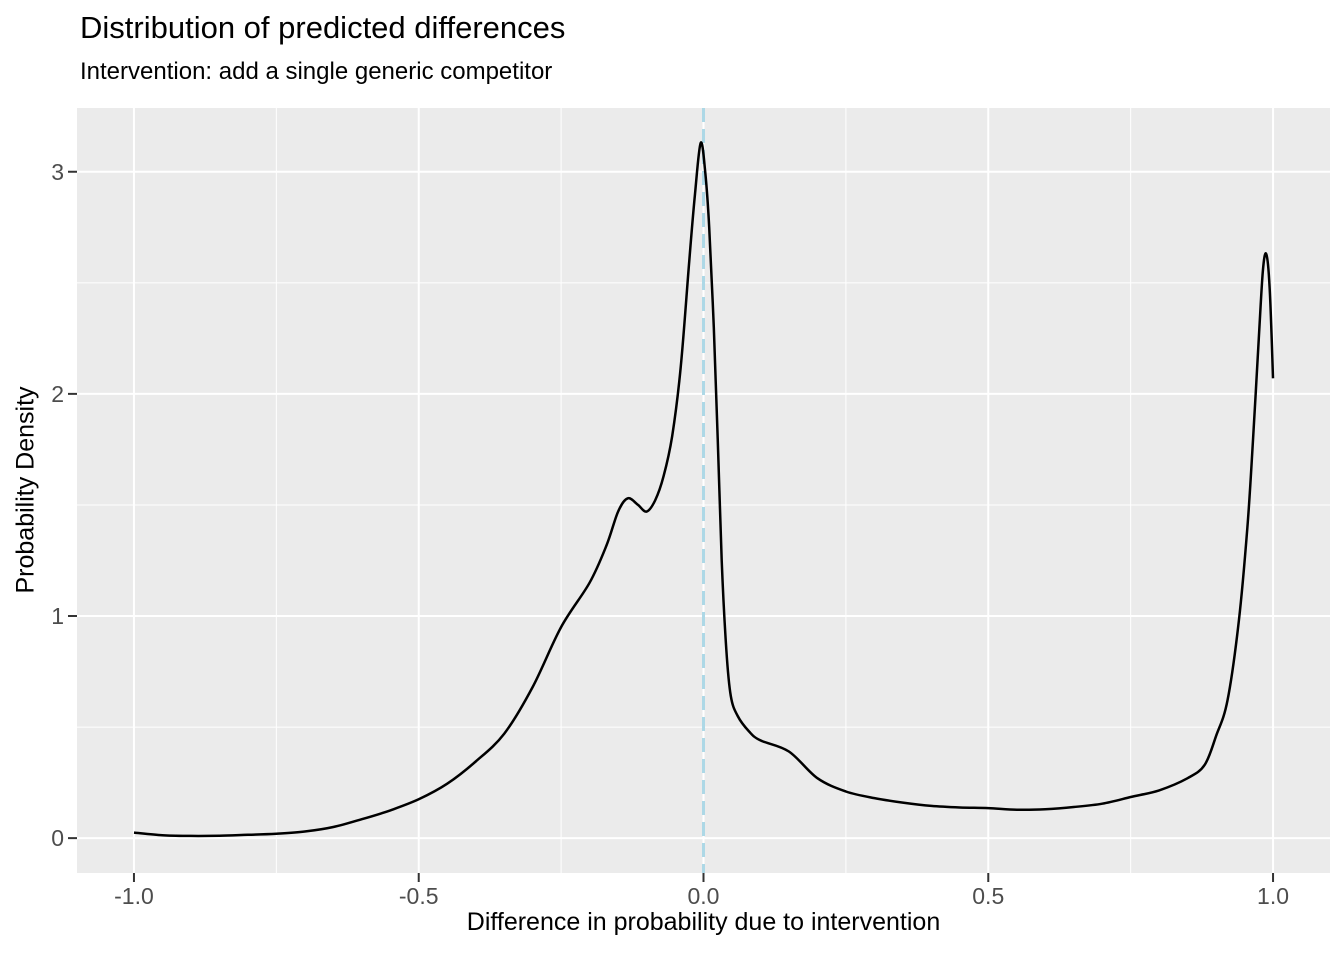 The image size is (1344, 960). Describe the element at coordinates (57, 616) in the screenshot. I see `y-tick-label: 1` at that location.